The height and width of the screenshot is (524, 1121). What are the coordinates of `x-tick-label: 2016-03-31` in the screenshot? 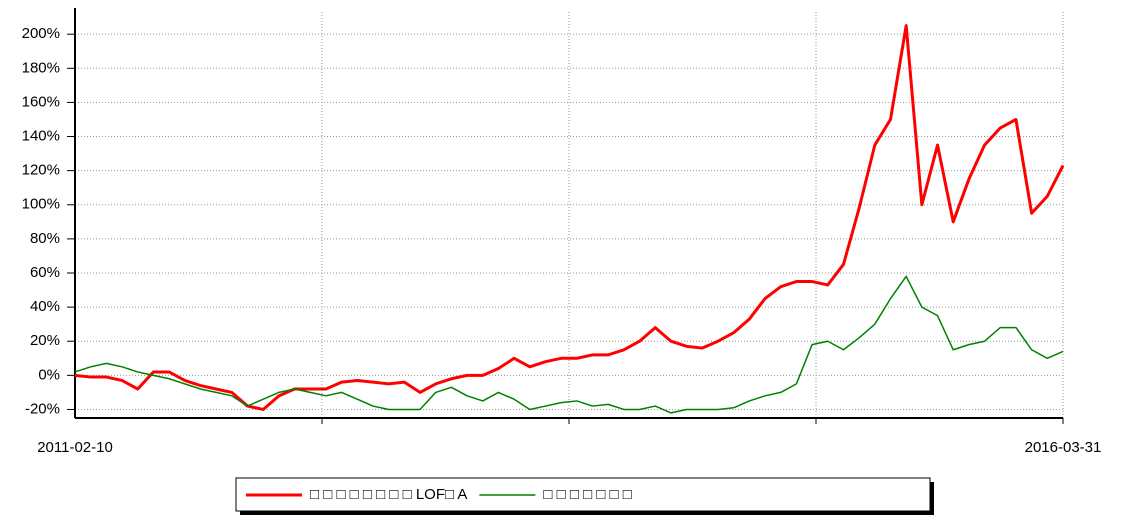 It's located at (1063, 447).